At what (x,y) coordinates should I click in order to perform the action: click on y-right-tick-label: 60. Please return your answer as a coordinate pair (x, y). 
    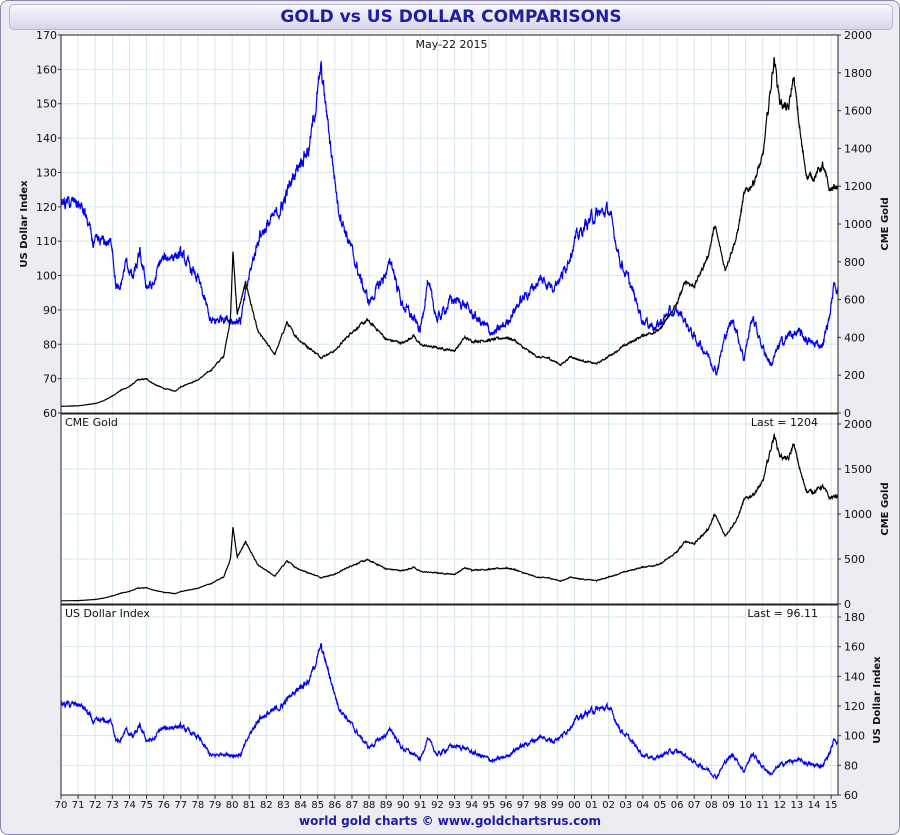
    Looking at the image, I should click on (851, 795).